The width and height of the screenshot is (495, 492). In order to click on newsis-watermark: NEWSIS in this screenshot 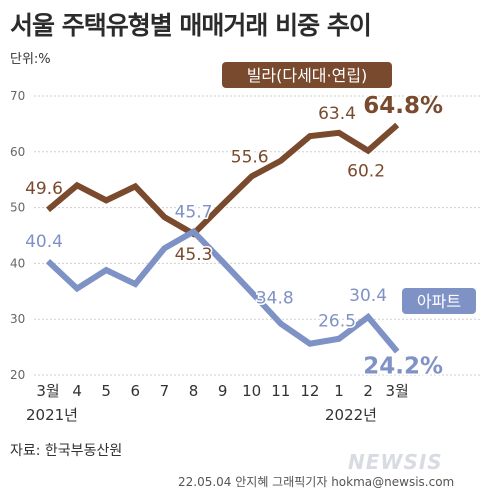, I will do `click(395, 462)`.